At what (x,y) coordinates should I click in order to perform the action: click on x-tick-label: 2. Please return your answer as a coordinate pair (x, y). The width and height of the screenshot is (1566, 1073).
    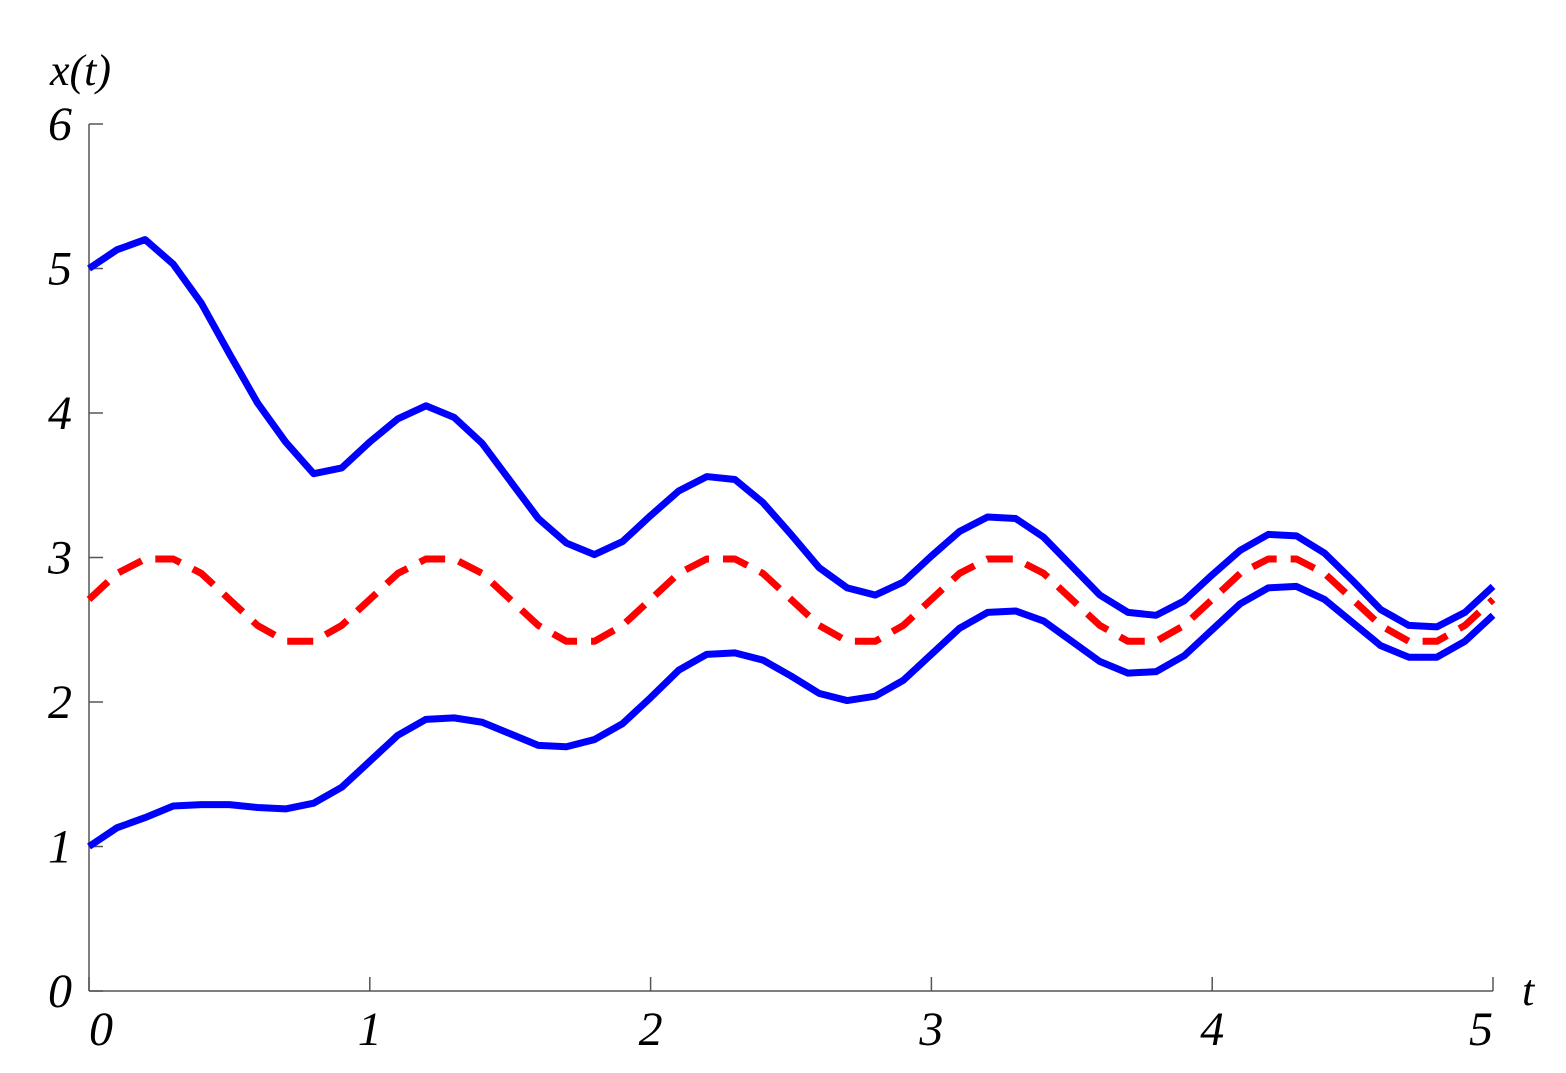
    Looking at the image, I should click on (651, 1029).